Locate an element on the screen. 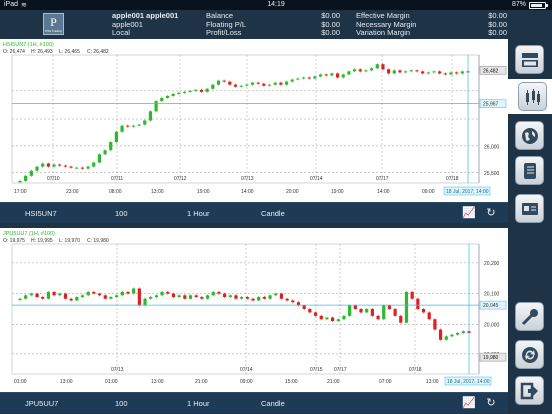 The image size is (552, 414). x-tick-label: 21:00 is located at coordinates (333, 382).